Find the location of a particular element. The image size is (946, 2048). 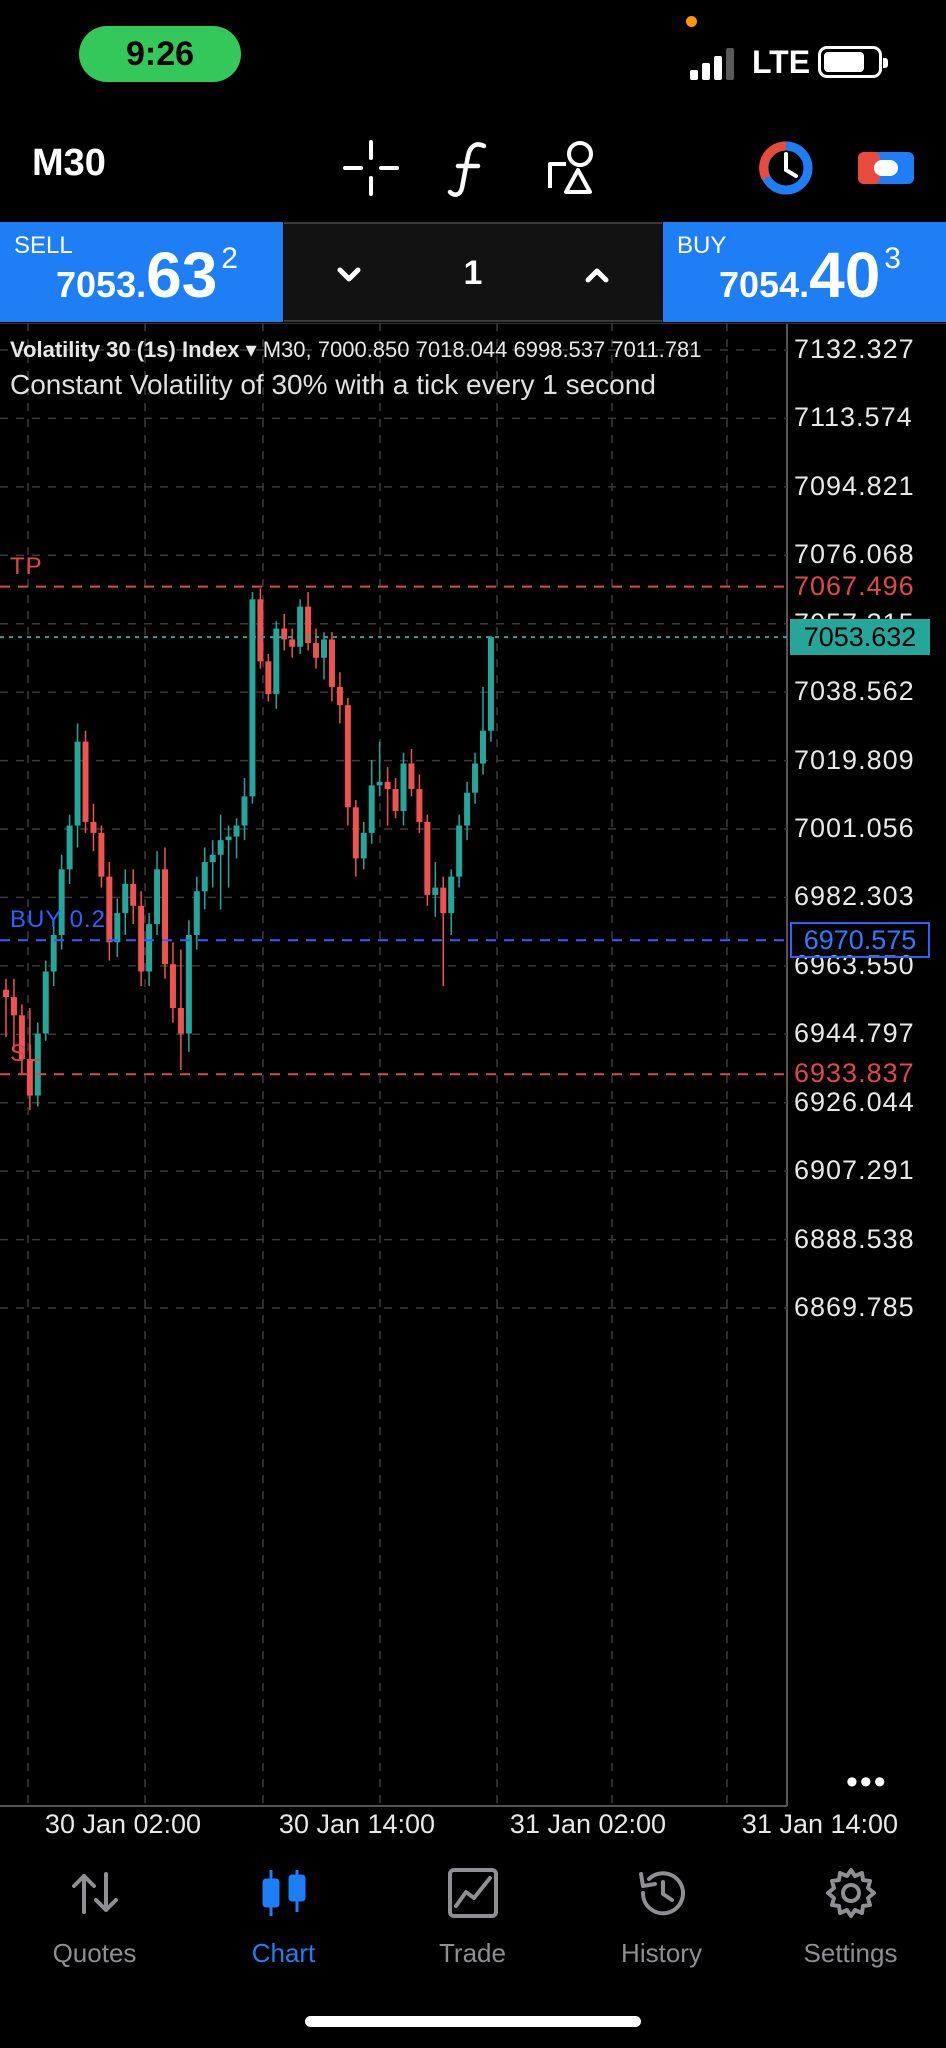

volume-decrease-icon is located at coordinates (349, 275).